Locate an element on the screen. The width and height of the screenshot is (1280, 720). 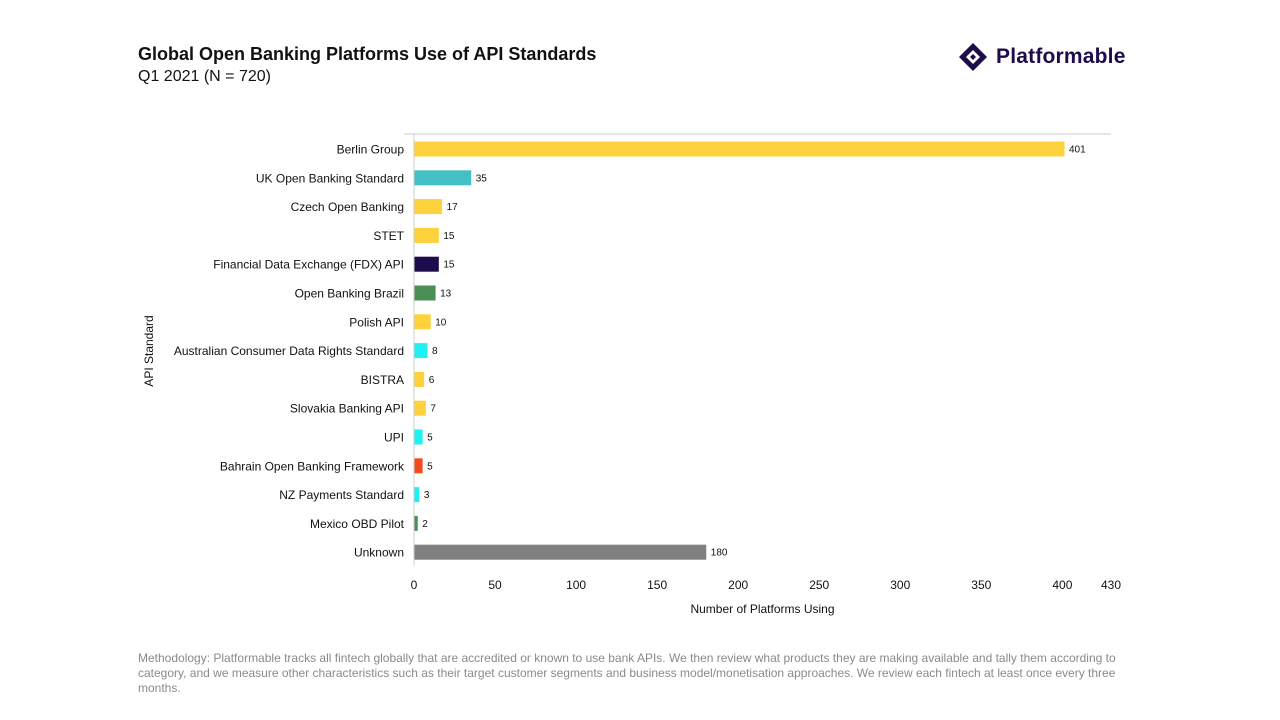
x-tick-label: 200 is located at coordinates (738, 585).